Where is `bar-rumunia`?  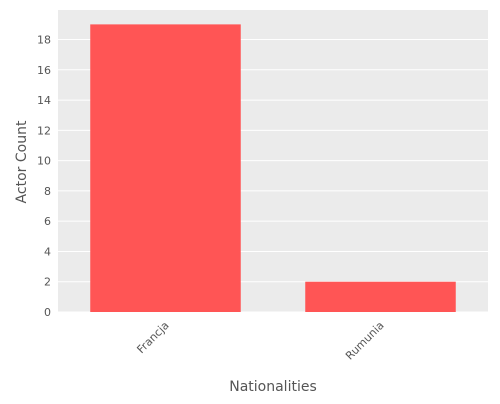 bar-rumunia is located at coordinates (380, 296).